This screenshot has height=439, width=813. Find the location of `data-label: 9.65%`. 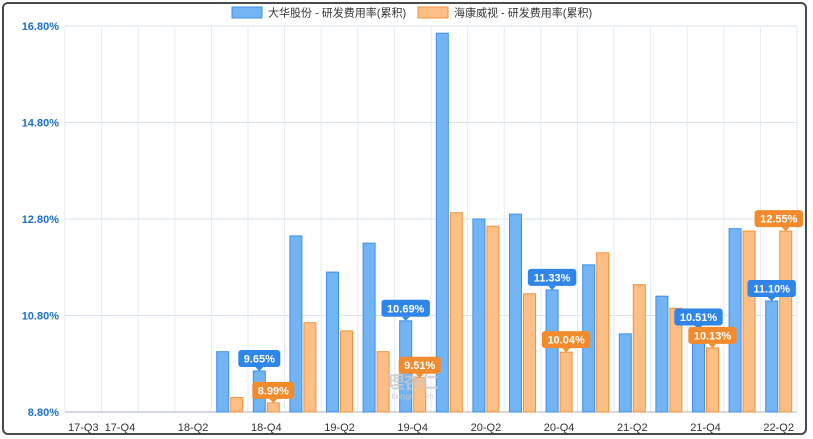

data-label: 9.65% is located at coordinates (259, 359).